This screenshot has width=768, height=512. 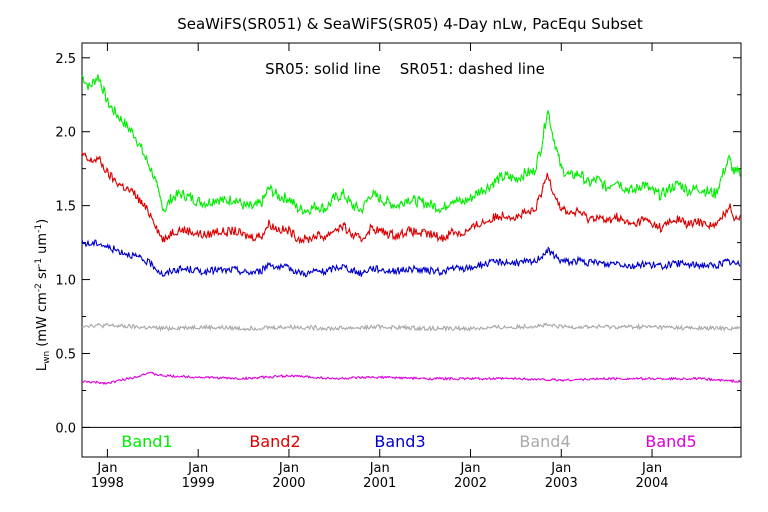 What do you see at coordinates (198, 483) in the screenshot?
I see `x-tick-year: 1999` at bounding box center [198, 483].